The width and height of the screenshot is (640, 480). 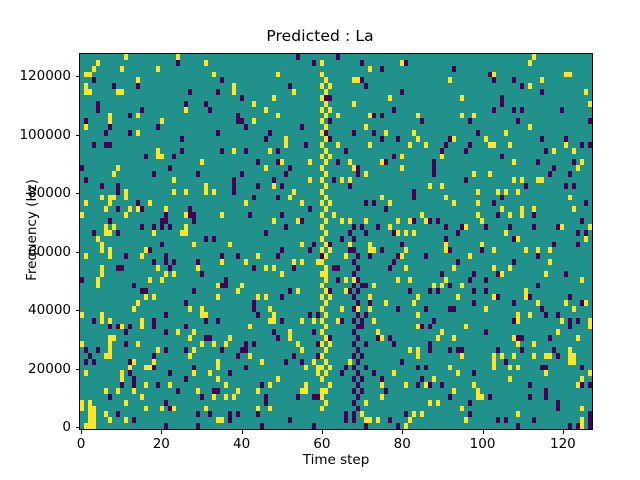 I want to click on y-tick-label: 0, so click(x=66, y=427).